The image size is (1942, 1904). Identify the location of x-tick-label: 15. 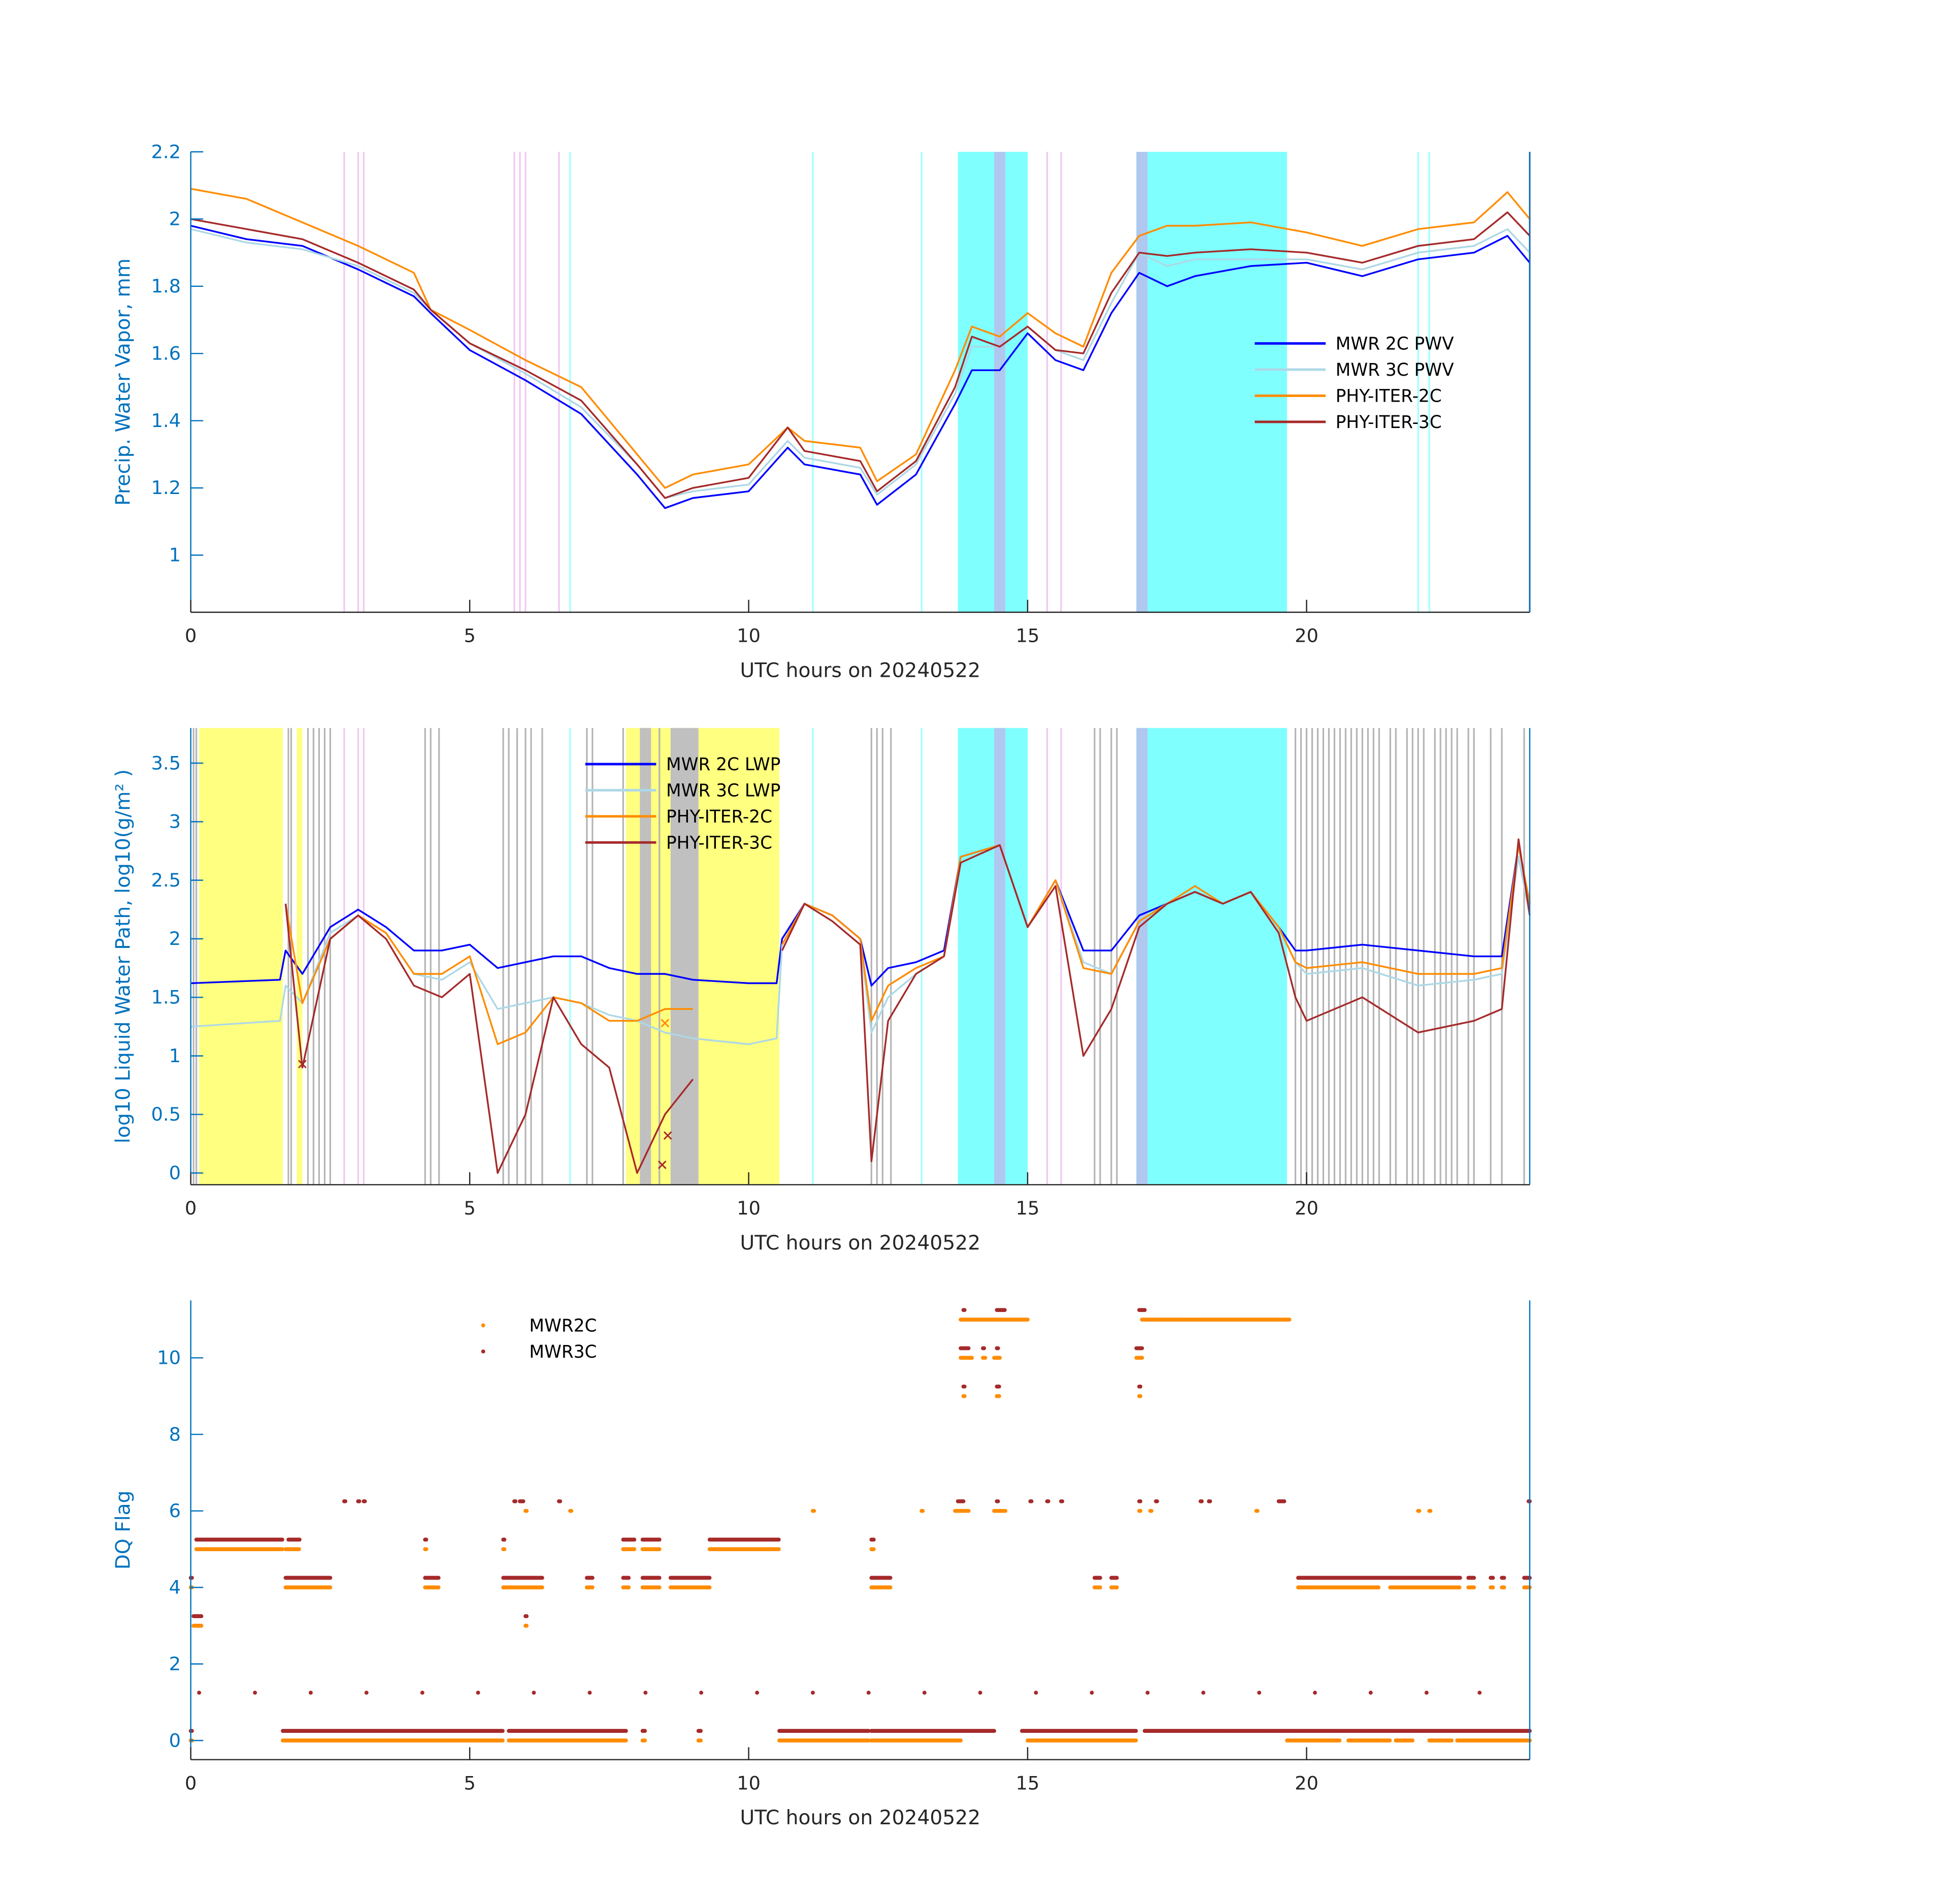
(1028, 1208).